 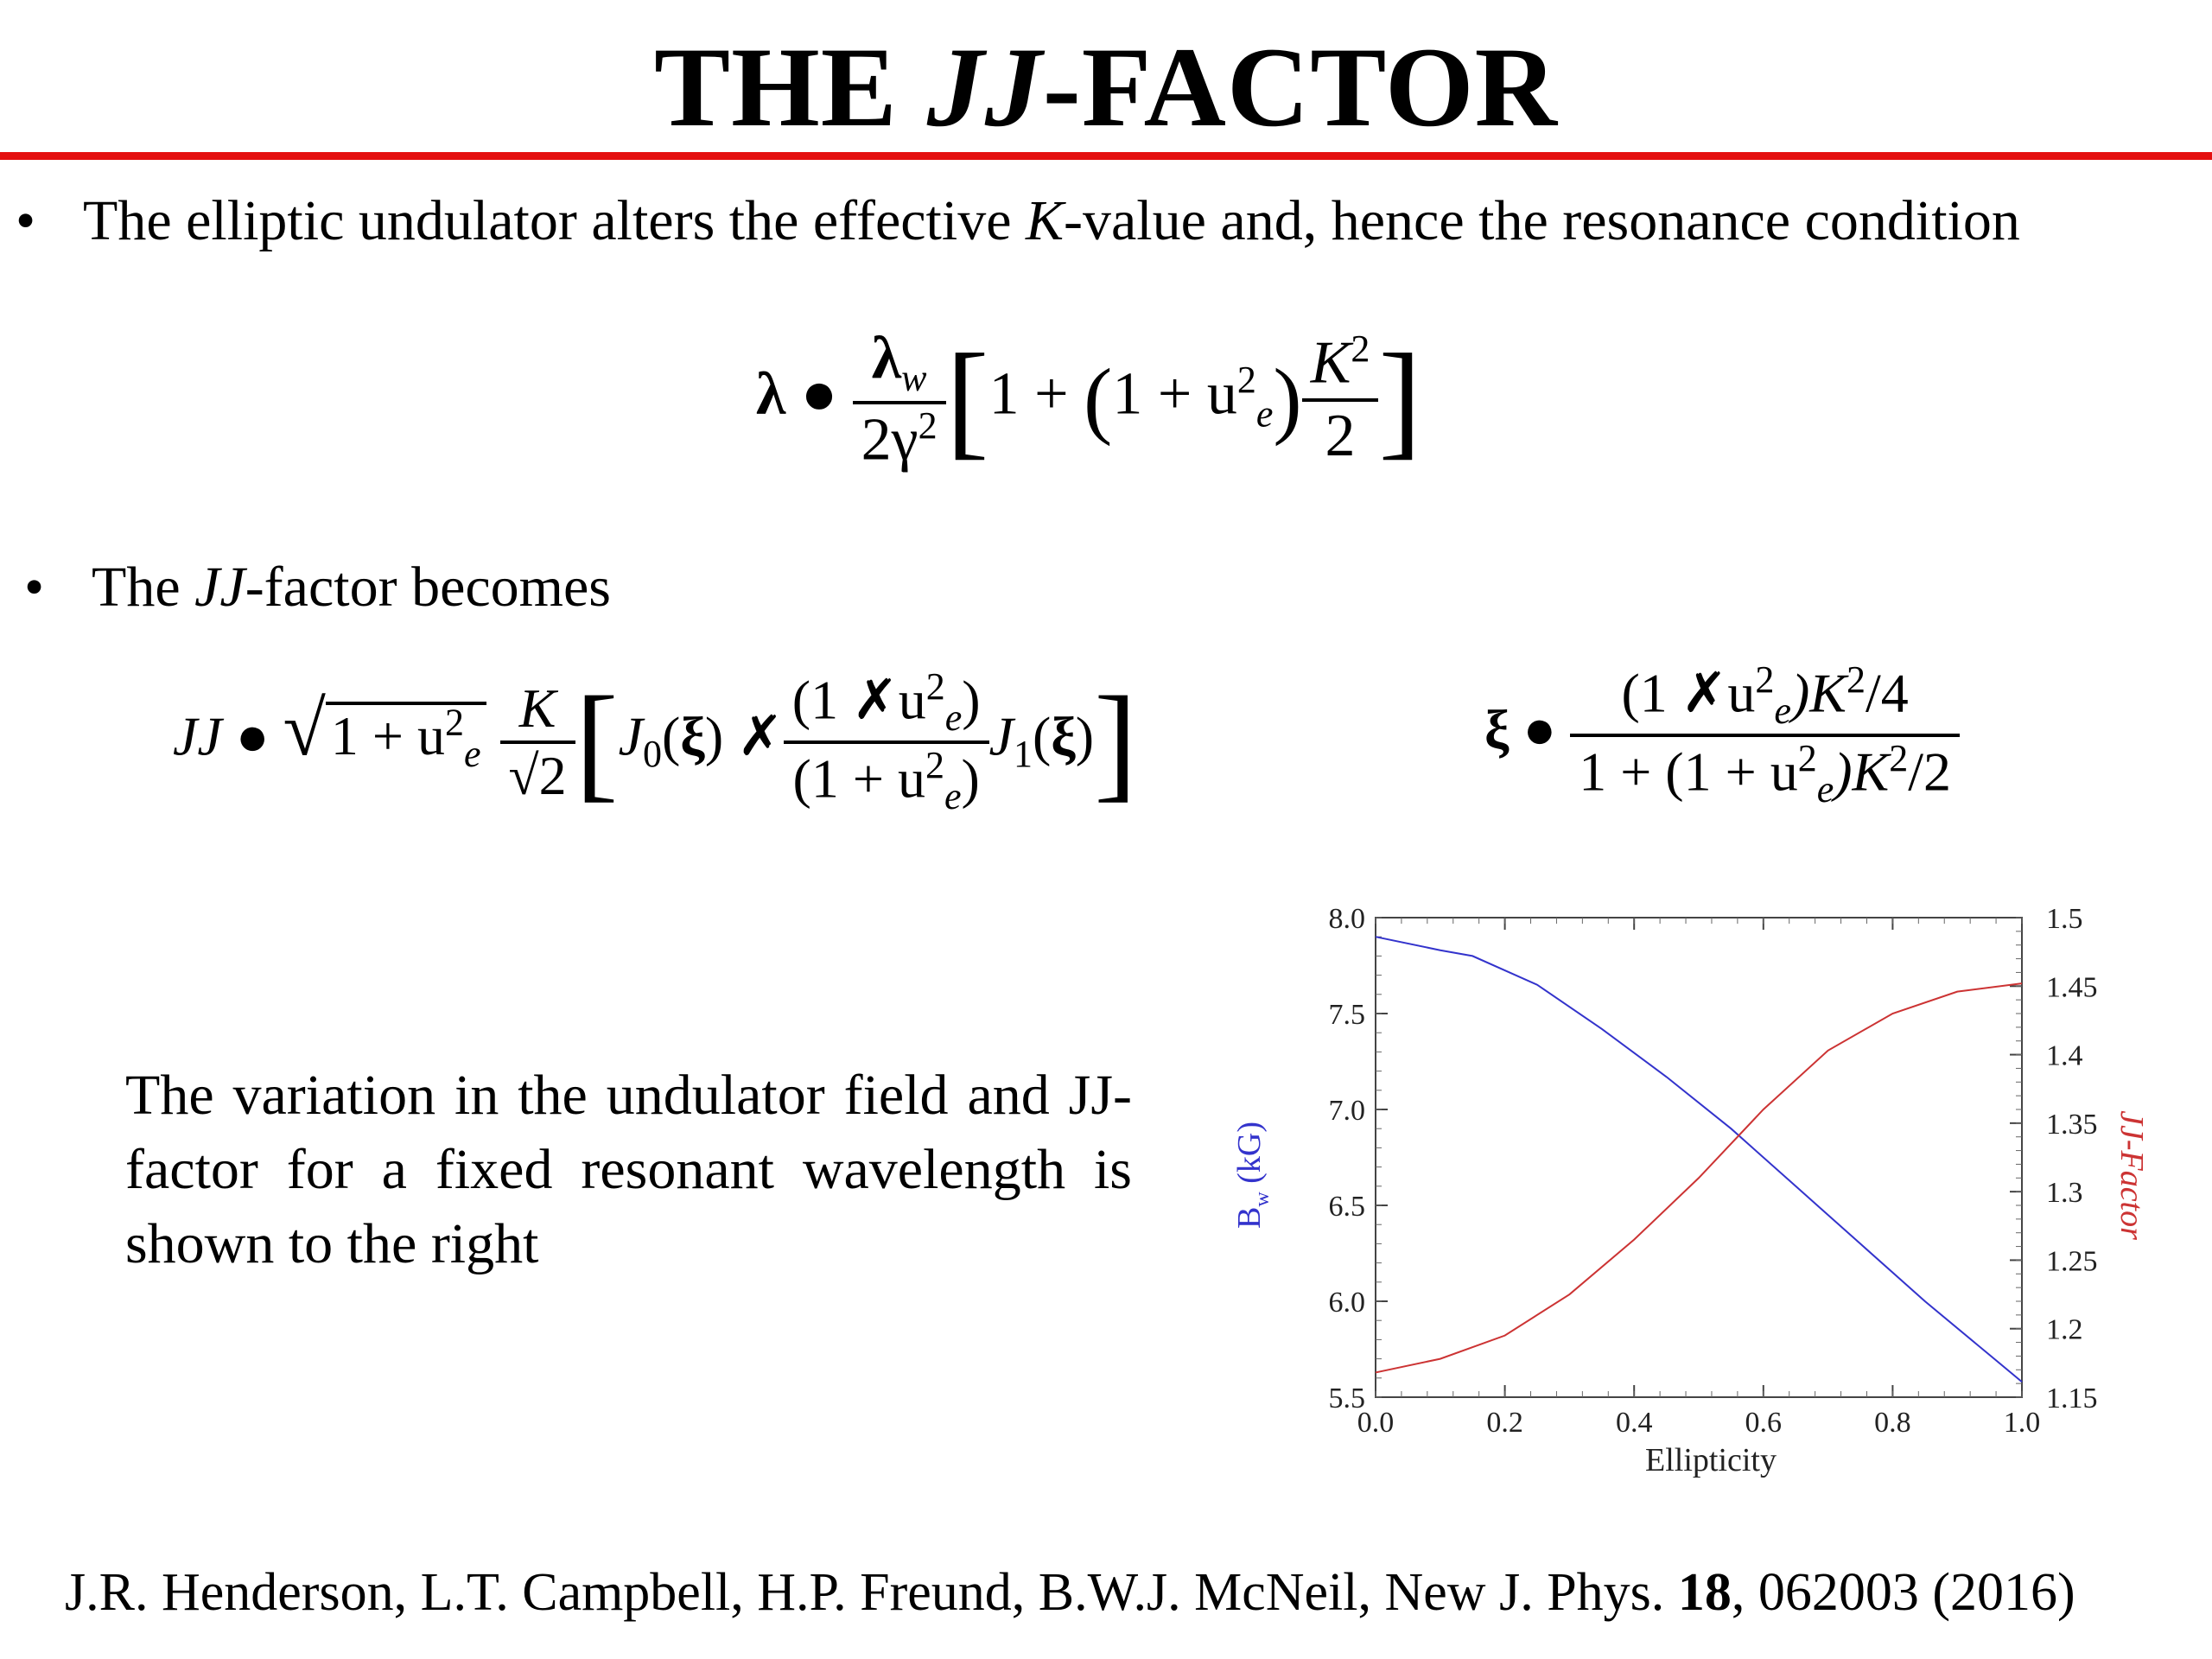 What do you see at coordinates (1347, 1015) in the screenshot?
I see `y-left-tick-label: 7.5` at bounding box center [1347, 1015].